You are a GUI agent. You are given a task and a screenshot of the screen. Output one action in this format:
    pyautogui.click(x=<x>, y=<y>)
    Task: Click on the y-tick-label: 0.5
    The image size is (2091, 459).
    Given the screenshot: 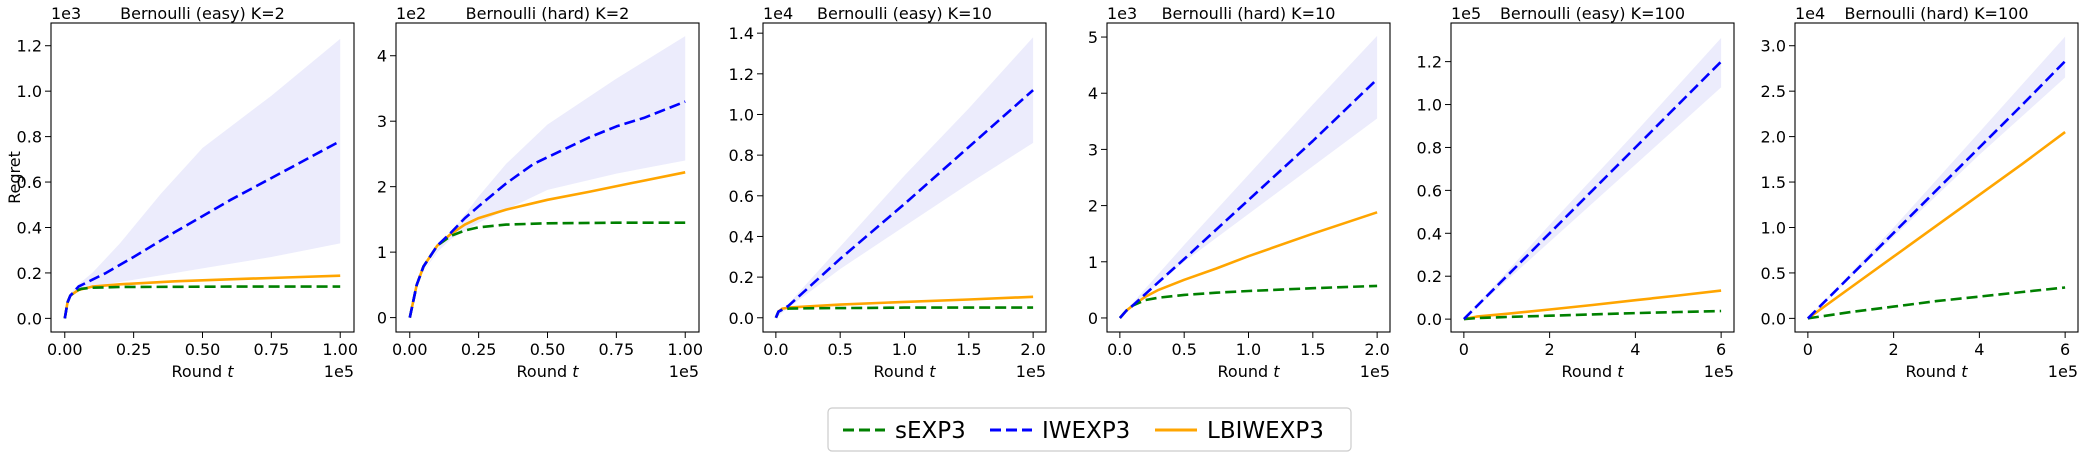 What is the action you would take?
    pyautogui.click(x=1773, y=273)
    